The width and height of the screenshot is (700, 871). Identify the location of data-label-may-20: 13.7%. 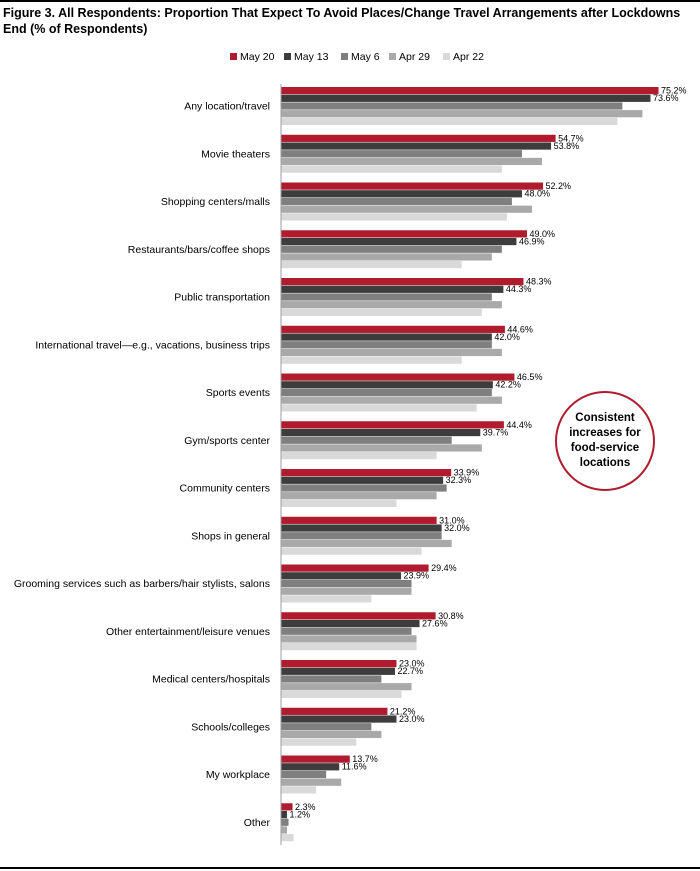
(365, 759).